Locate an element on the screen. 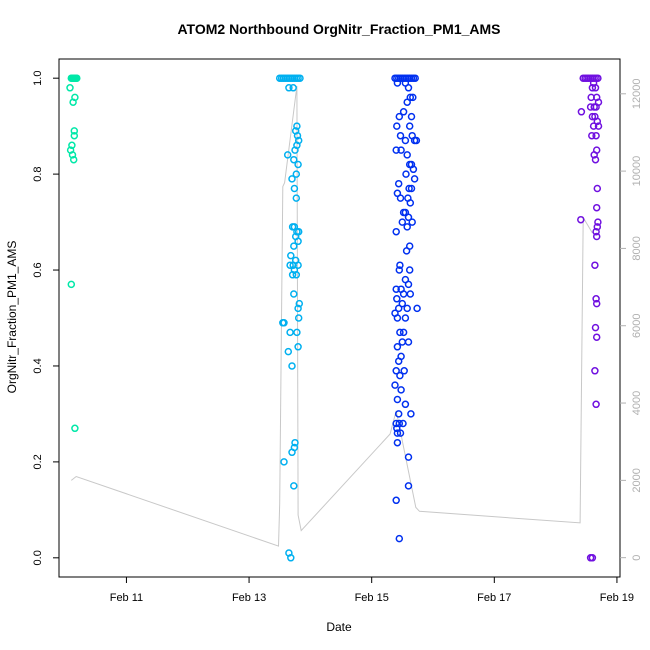  y2-tick-label: 4000 is located at coordinates (637, 403).